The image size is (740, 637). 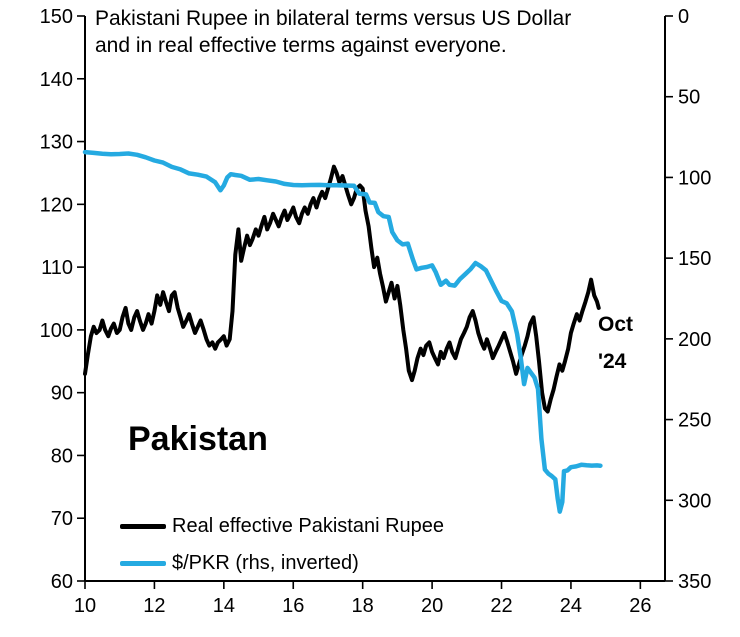 I want to click on left-axis-label: 100, so click(x=56, y=331).